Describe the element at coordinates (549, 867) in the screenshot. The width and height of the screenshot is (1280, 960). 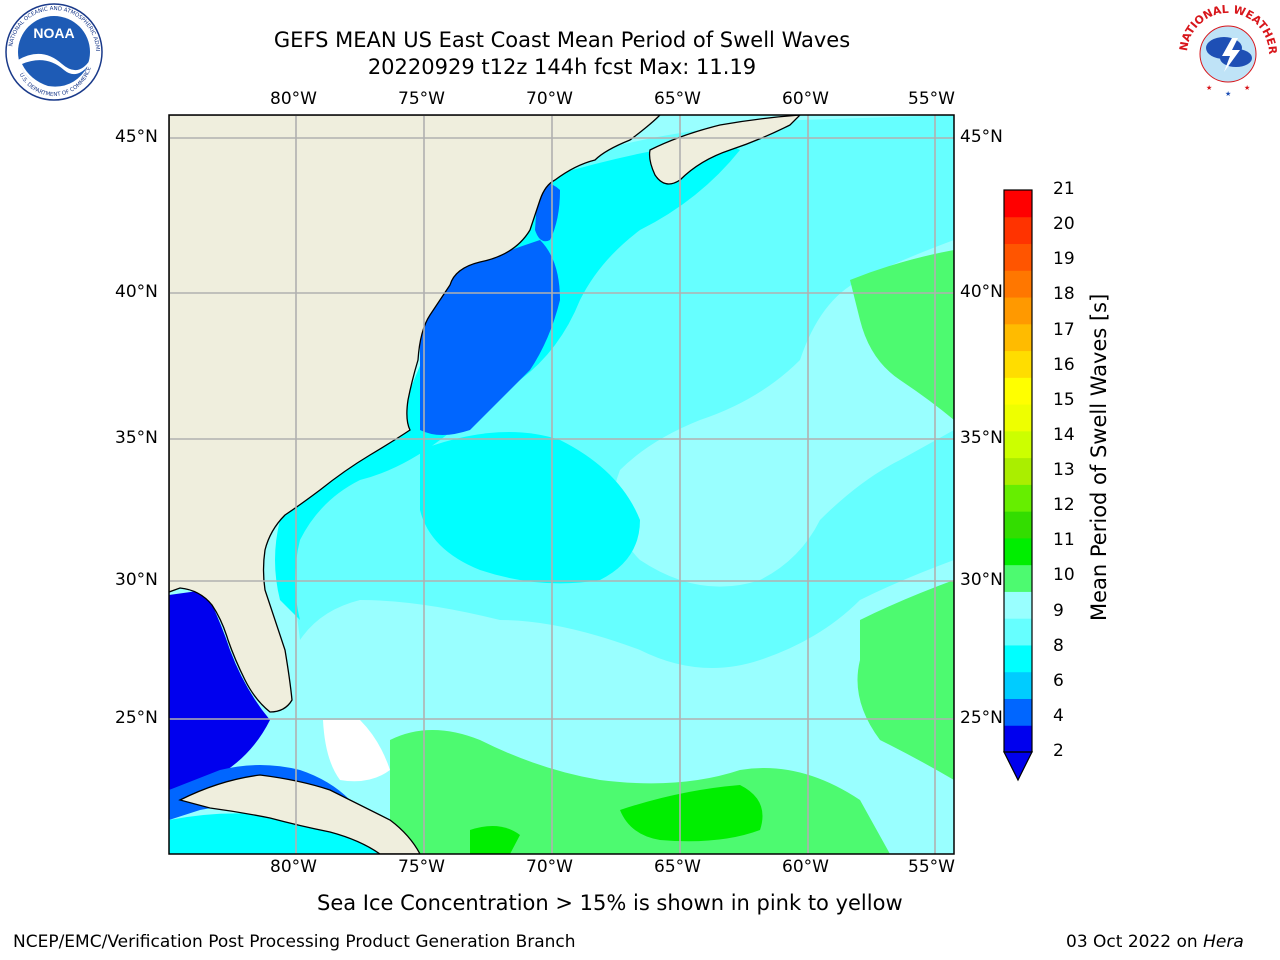
I see `lon-label-bottom-70w: 70°W` at that location.